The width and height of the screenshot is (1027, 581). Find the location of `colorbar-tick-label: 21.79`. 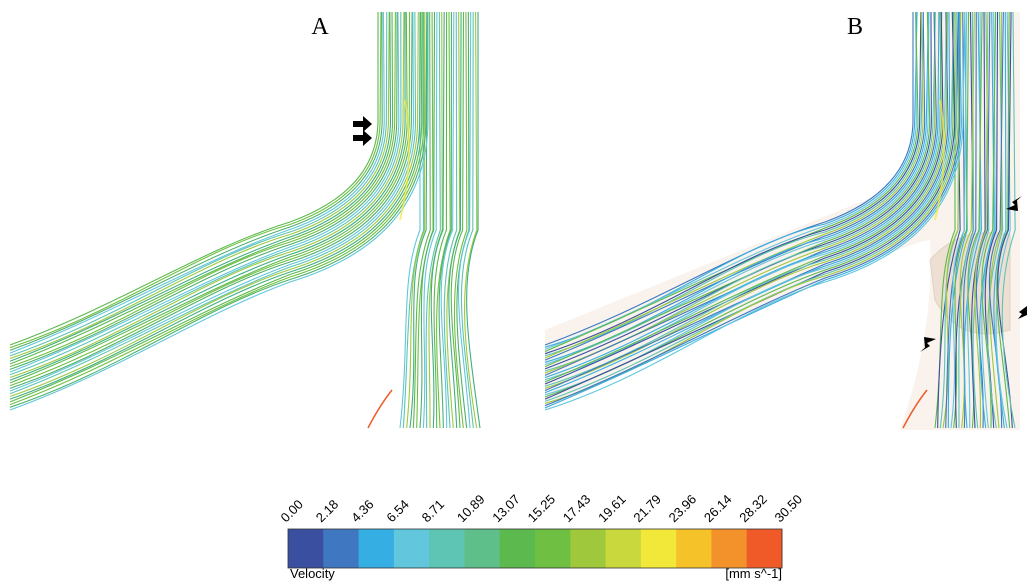

colorbar-tick-label: 21.79 is located at coordinates (647, 509).